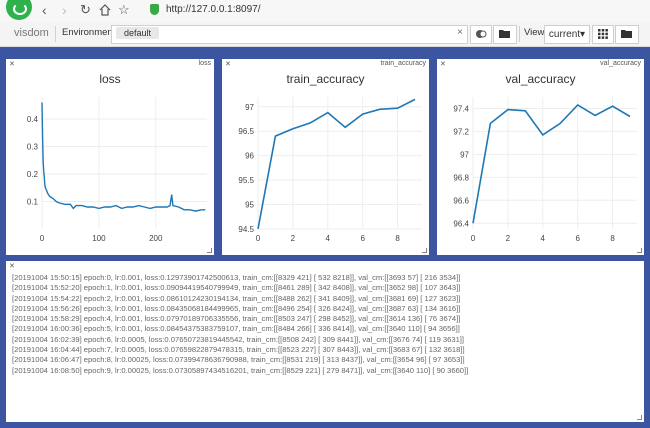 The height and width of the screenshot is (428, 650). I want to click on chart-title: val_accuracy, so click(540, 79).